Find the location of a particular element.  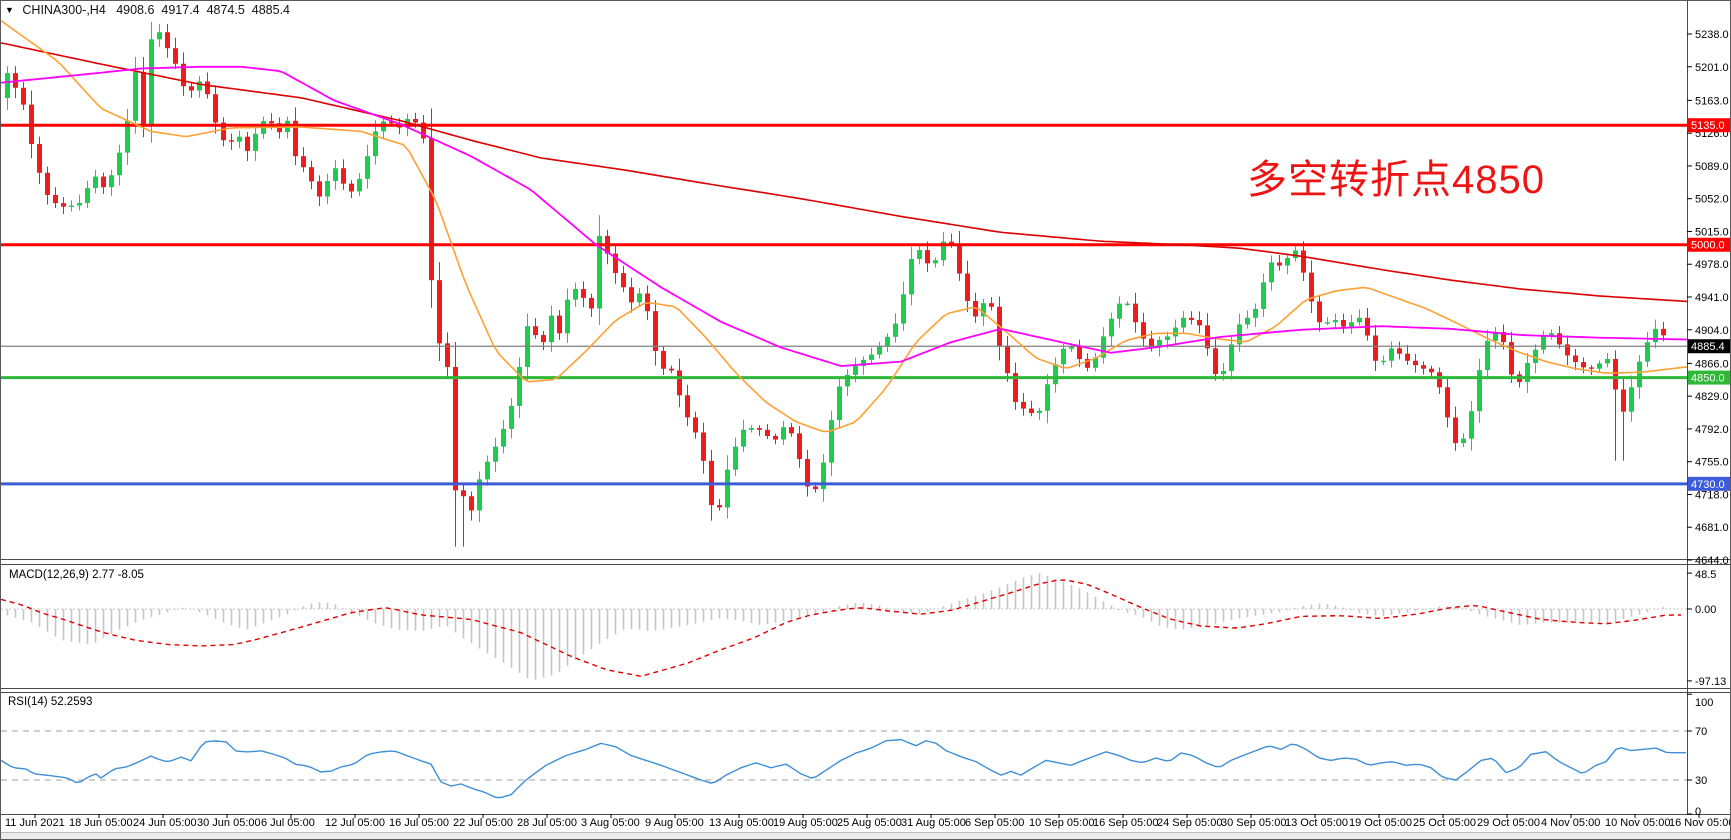

symbol-dropdown-icon: ▼ is located at coordinates (9, 10).